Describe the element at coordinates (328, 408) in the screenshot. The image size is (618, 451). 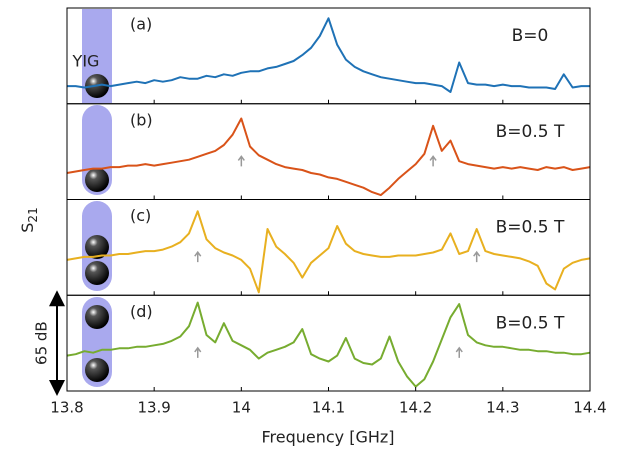
I see `x-tick-label: 14.1` at that location.